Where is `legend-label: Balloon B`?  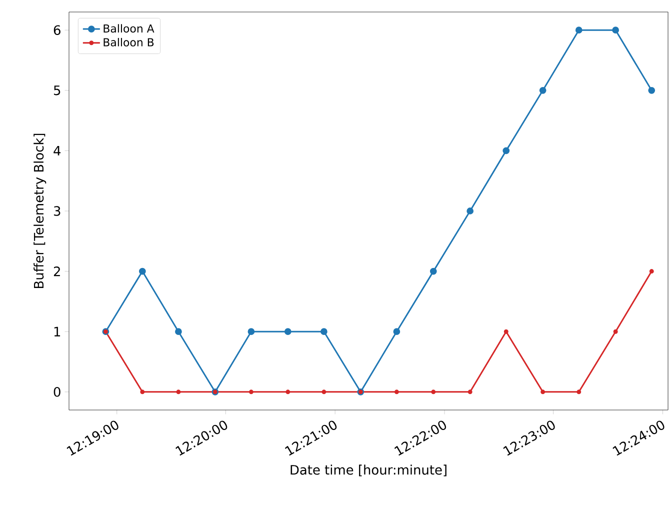 legend-label: Balloon B is located at coordinates (129, 42).